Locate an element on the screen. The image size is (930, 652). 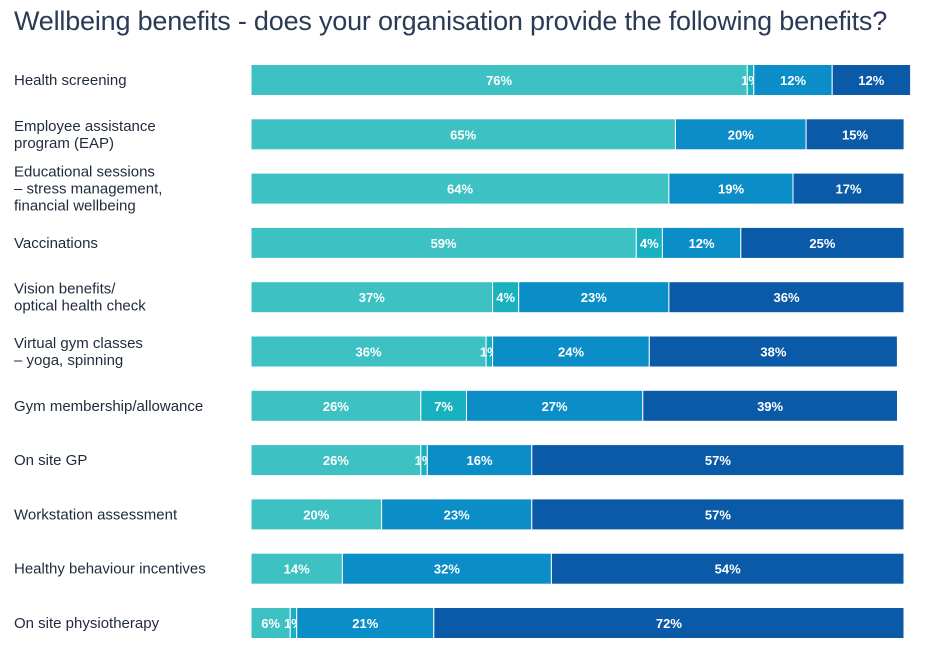
row-label-line: – stress management, is located at coordinates (88, 189).